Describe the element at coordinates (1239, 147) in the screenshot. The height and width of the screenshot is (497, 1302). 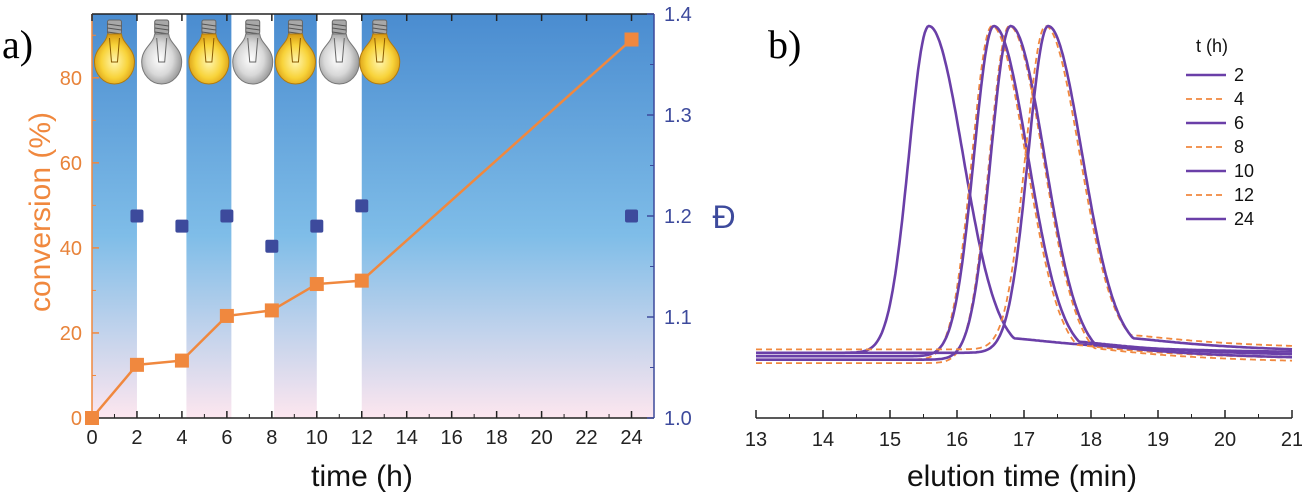
I see `legend-label-8: 8` at that location.